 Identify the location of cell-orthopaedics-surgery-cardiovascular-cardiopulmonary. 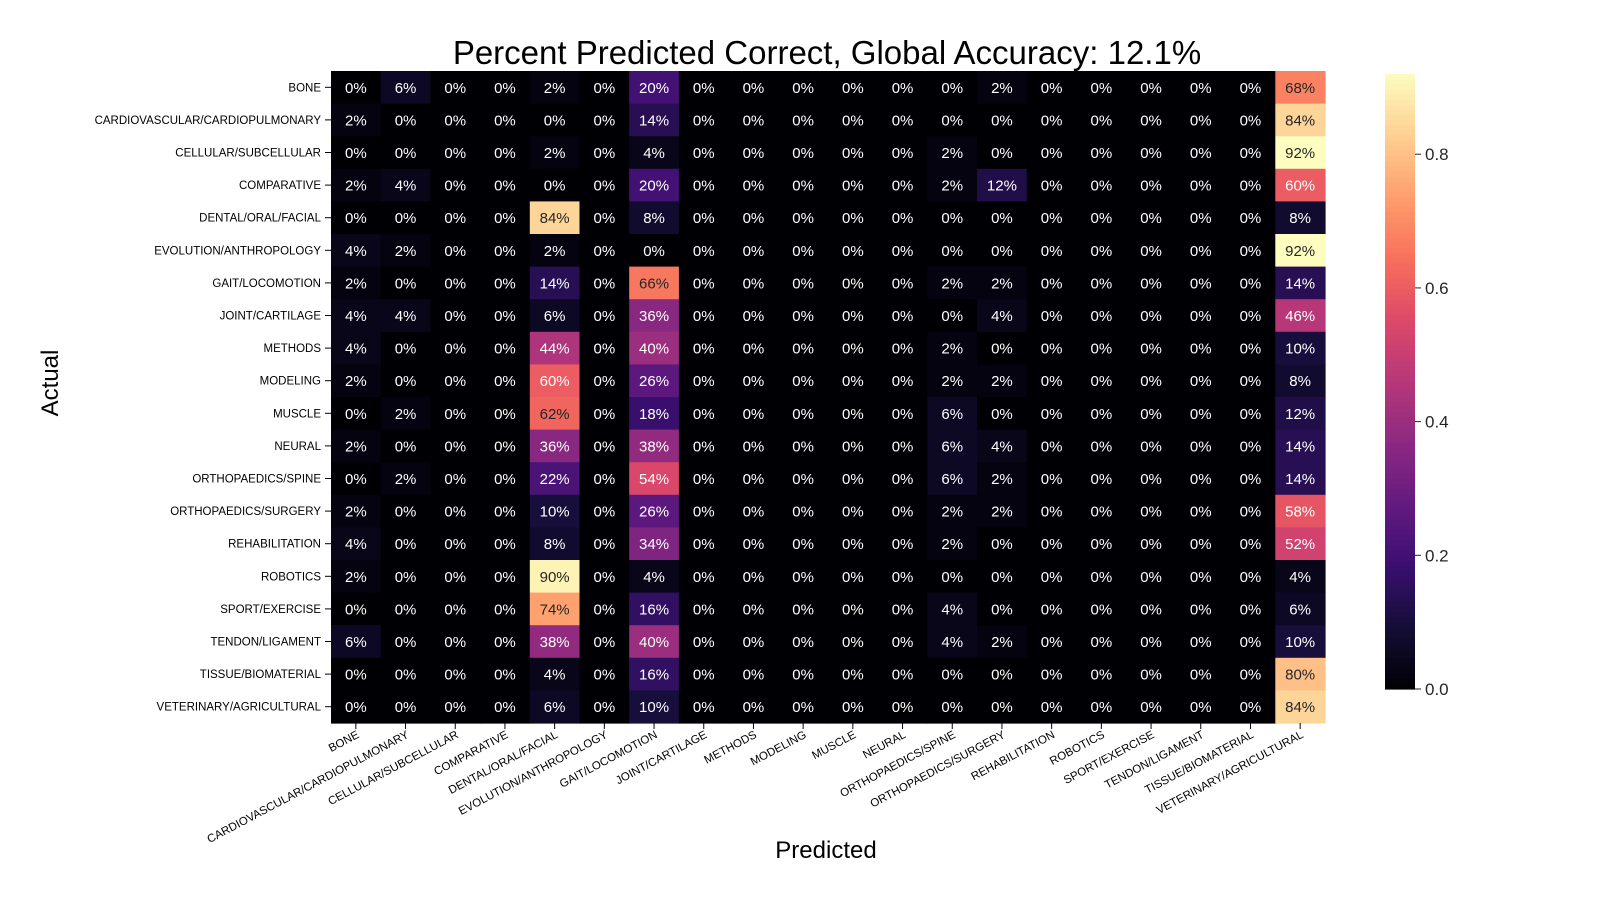
(405, 511).